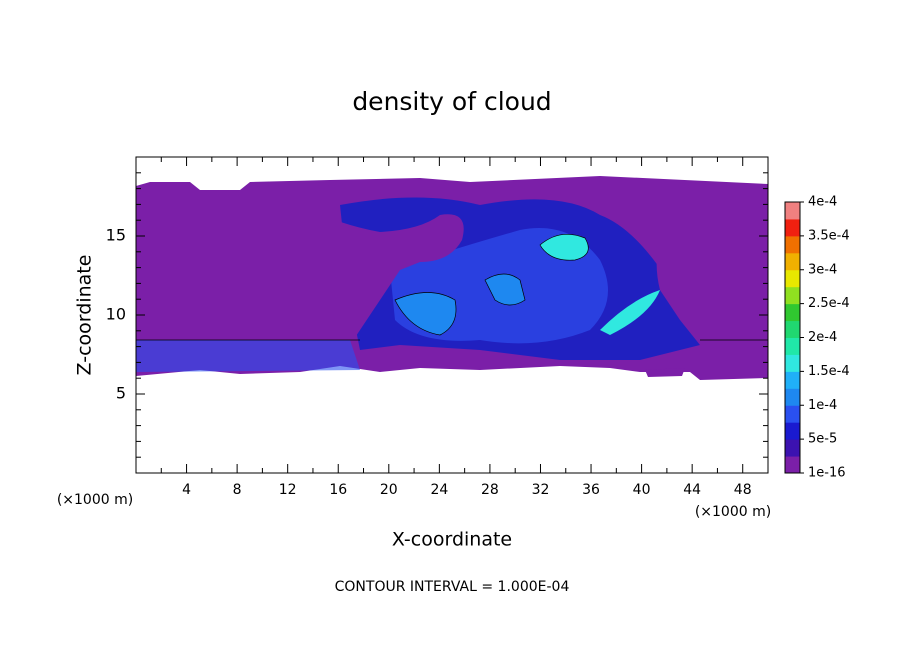 This screenshot has width=904, height=654. What do you see at coordinates (822, 439) in the screenshot?
I see `colorbar-tick-label: 5e-5` at bounding box center [822, 439].